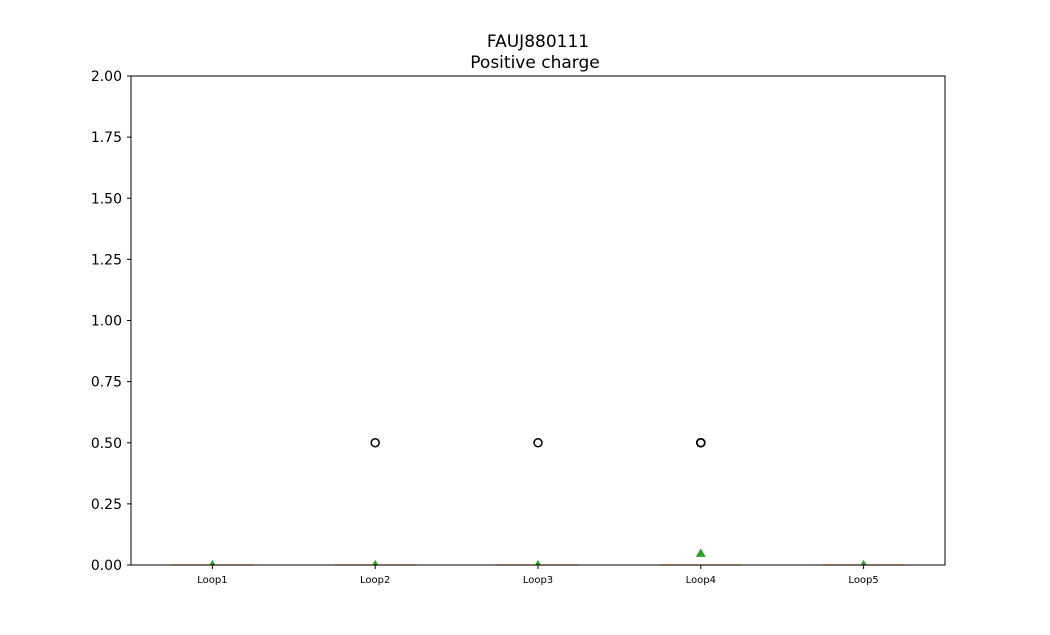 This screenshot has height=635, width=1050. What do you see at coordinates (700, 552) in the screenshot?
I see `mean-marker-Loop4` at bounding box center [700, 552].